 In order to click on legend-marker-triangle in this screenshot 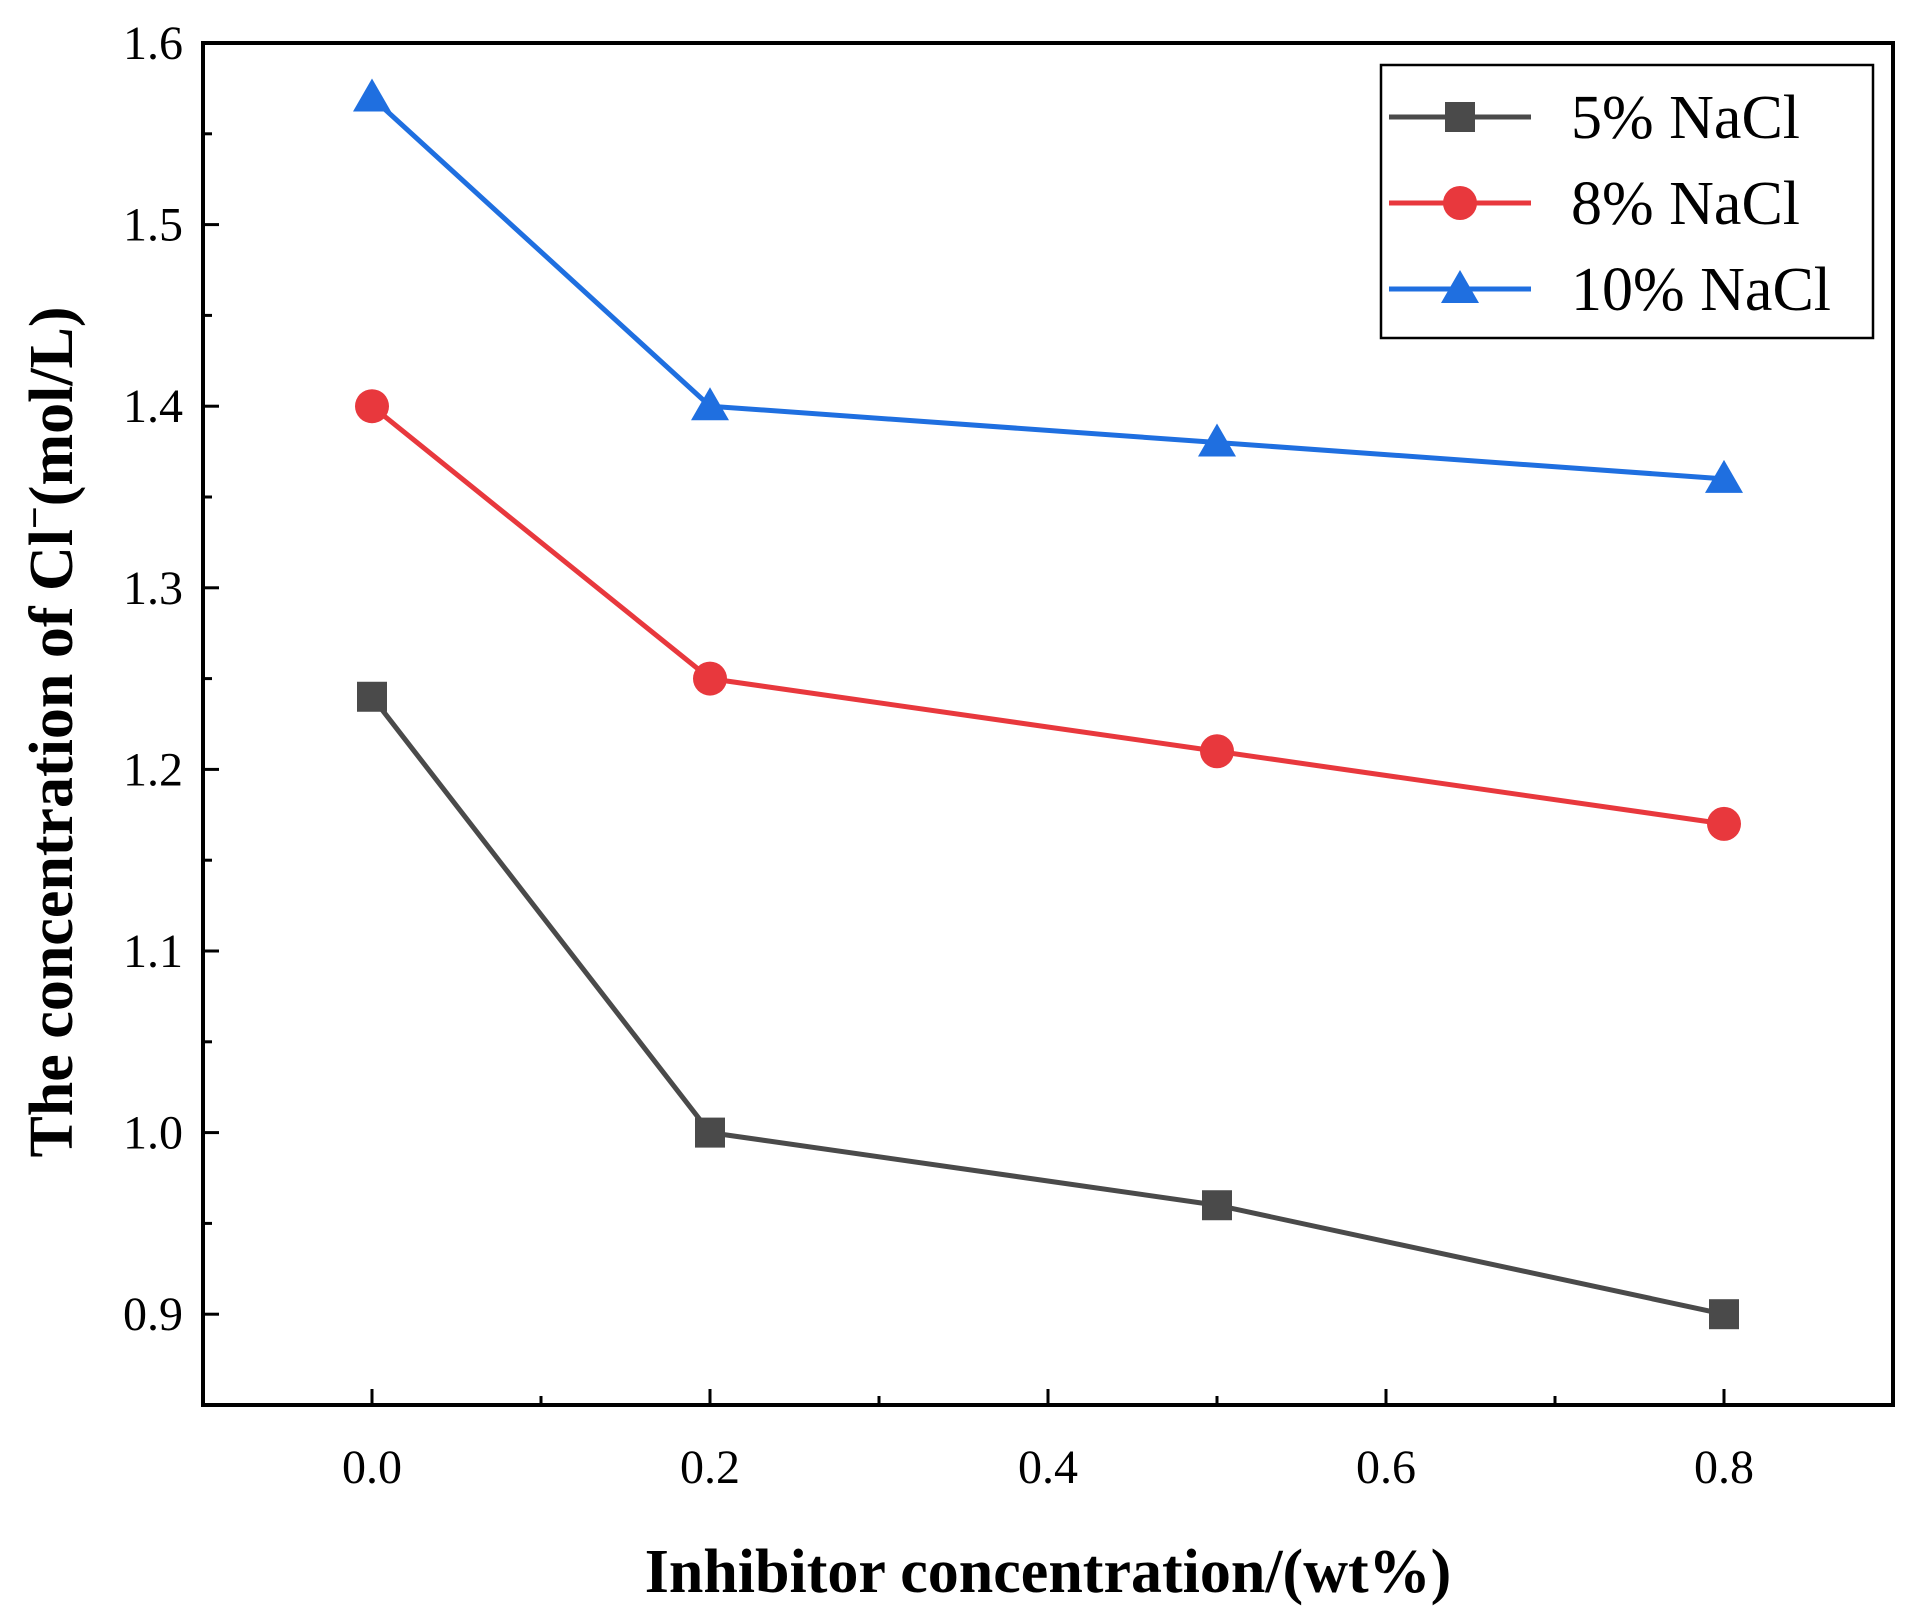, I will do `click(1460, 286)`.